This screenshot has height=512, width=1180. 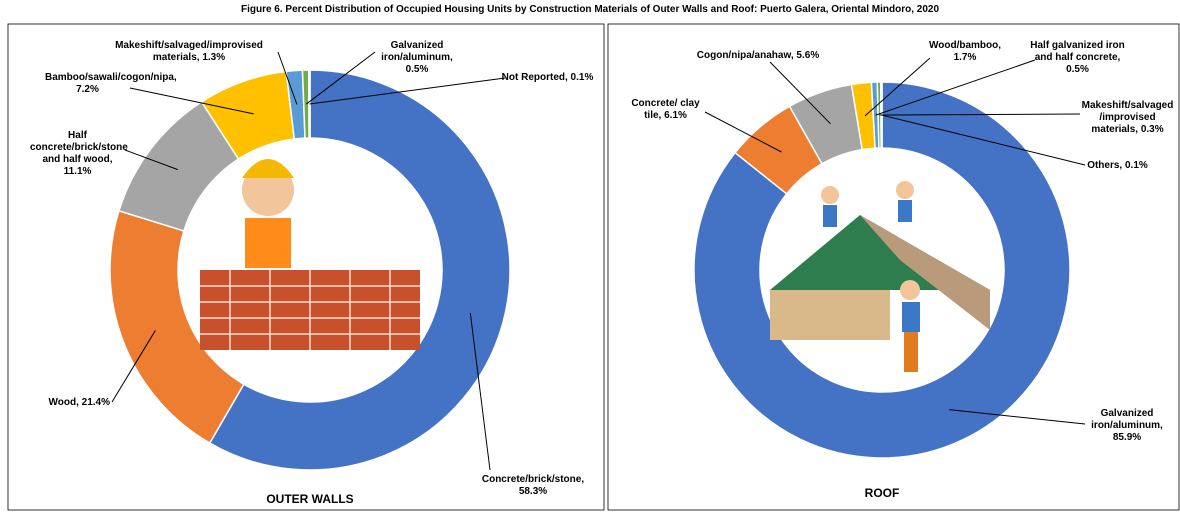 What do you see at coordinates (309, 104) in the screenshot?
I see `donut-slice` at bounding box center [309, 104].